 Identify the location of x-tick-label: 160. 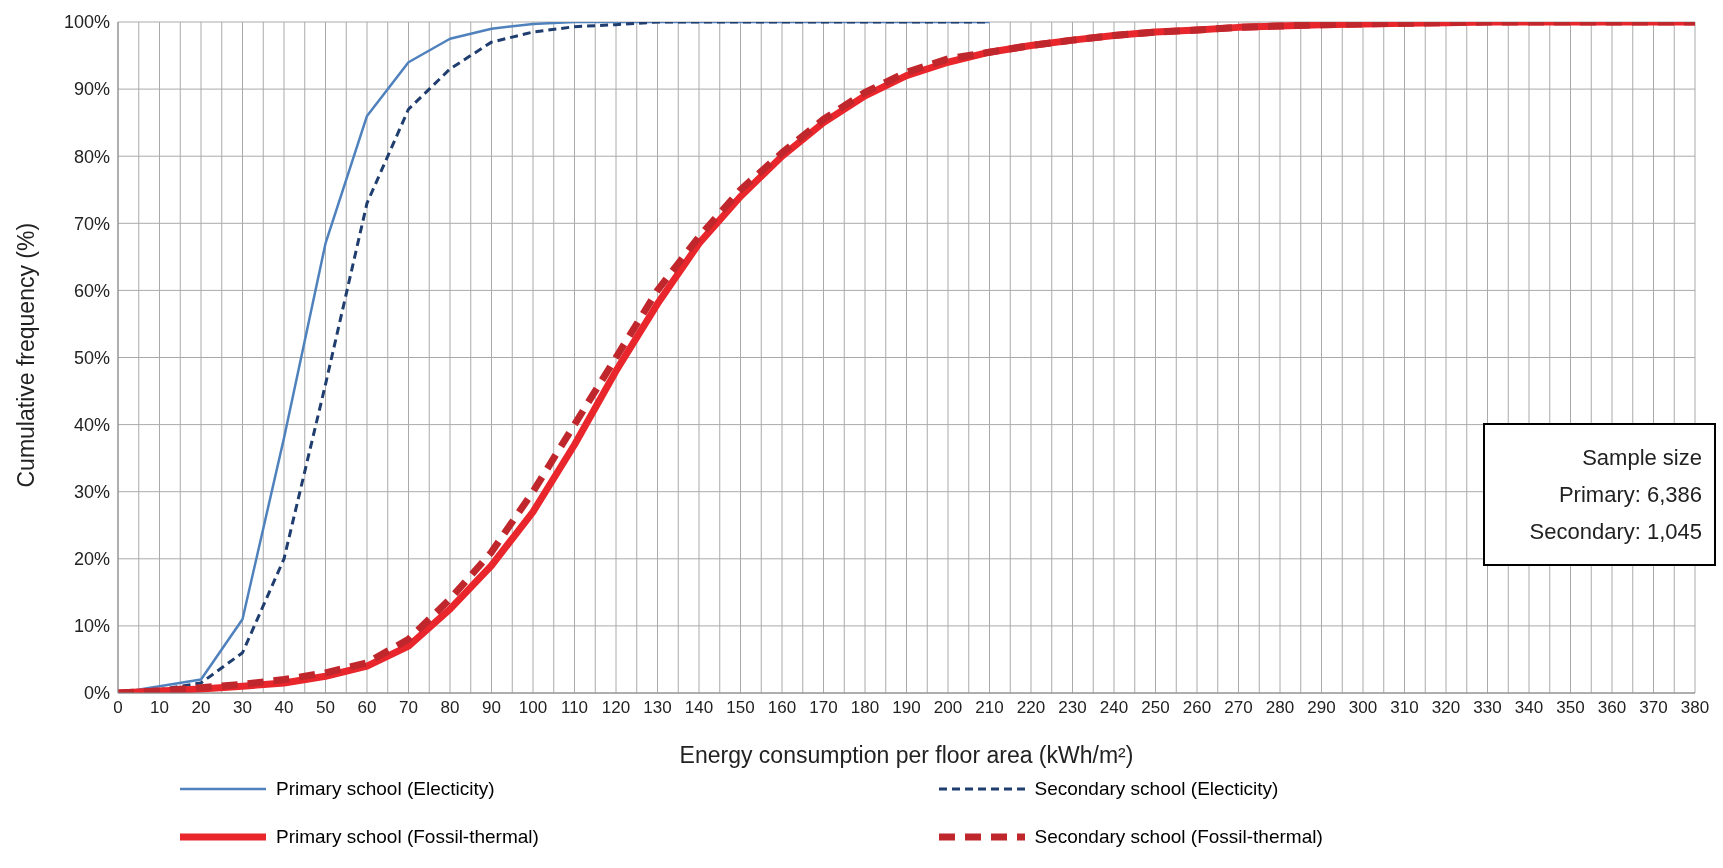
(782, 708).